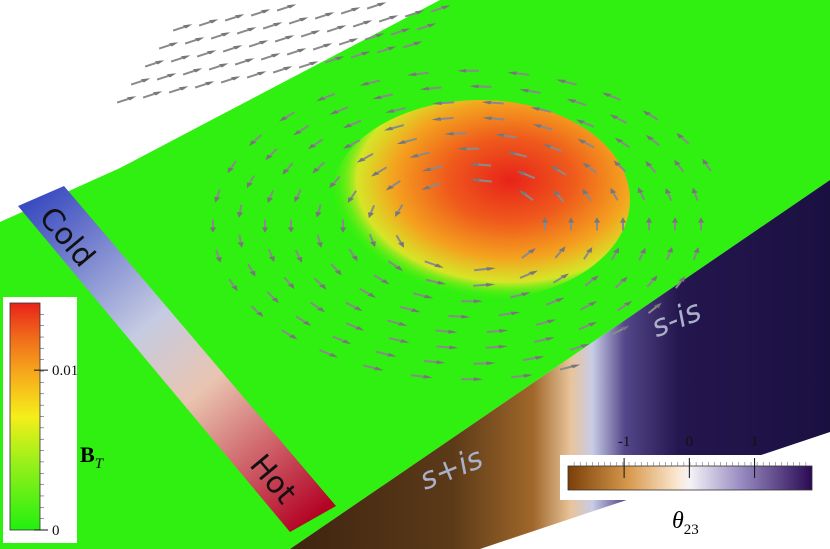 This screenshot has width=830, height=549. Describe the element at coordinates (100, 464) in the screenshot. I see `bt-label-sub: T` at that location.